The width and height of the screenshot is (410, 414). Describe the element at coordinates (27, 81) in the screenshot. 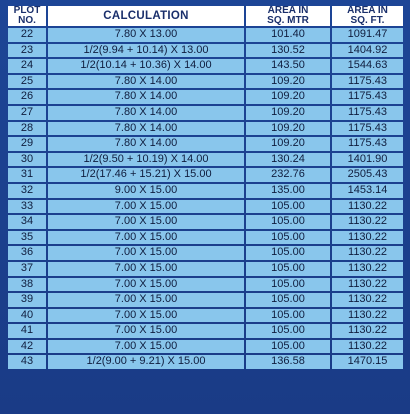

I see `cell-plot-no: 25` at that location.